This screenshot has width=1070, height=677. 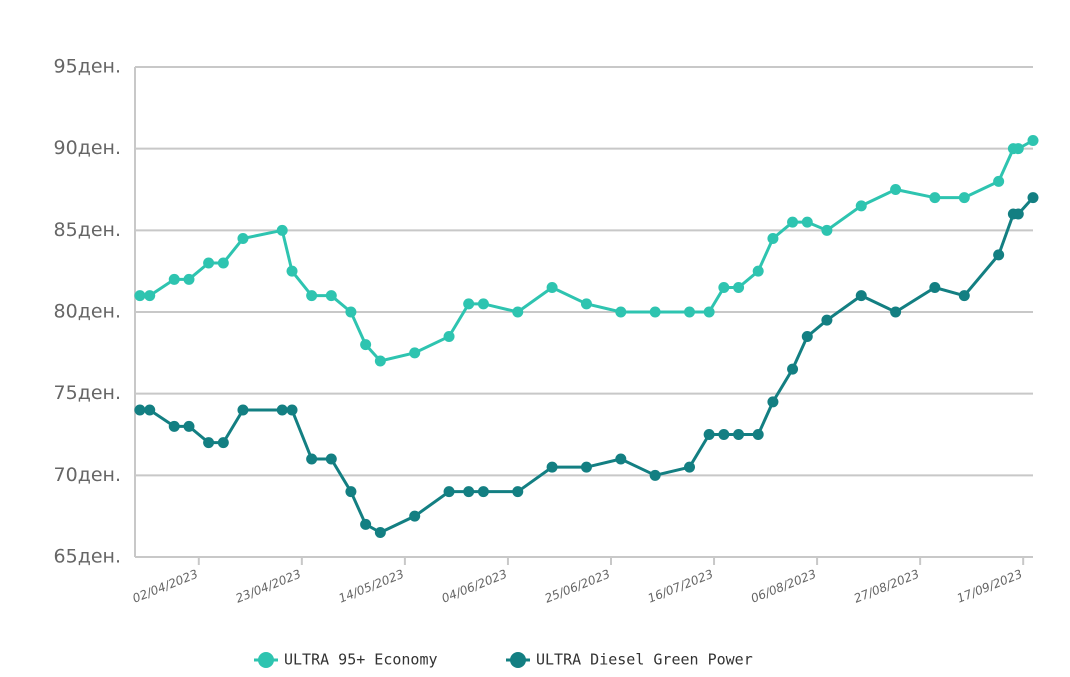 What do you see at coordinates (577, 586) in the screenshot?
I see `x-tick-label: 25/06/2023` at bounding box center [577, 586].